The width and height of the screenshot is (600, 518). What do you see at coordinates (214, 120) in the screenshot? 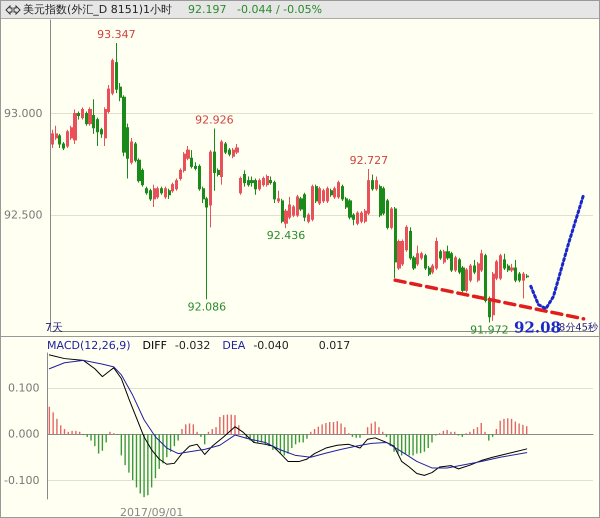
I see `annotation: 92.926` at bounding box center [214, 120].